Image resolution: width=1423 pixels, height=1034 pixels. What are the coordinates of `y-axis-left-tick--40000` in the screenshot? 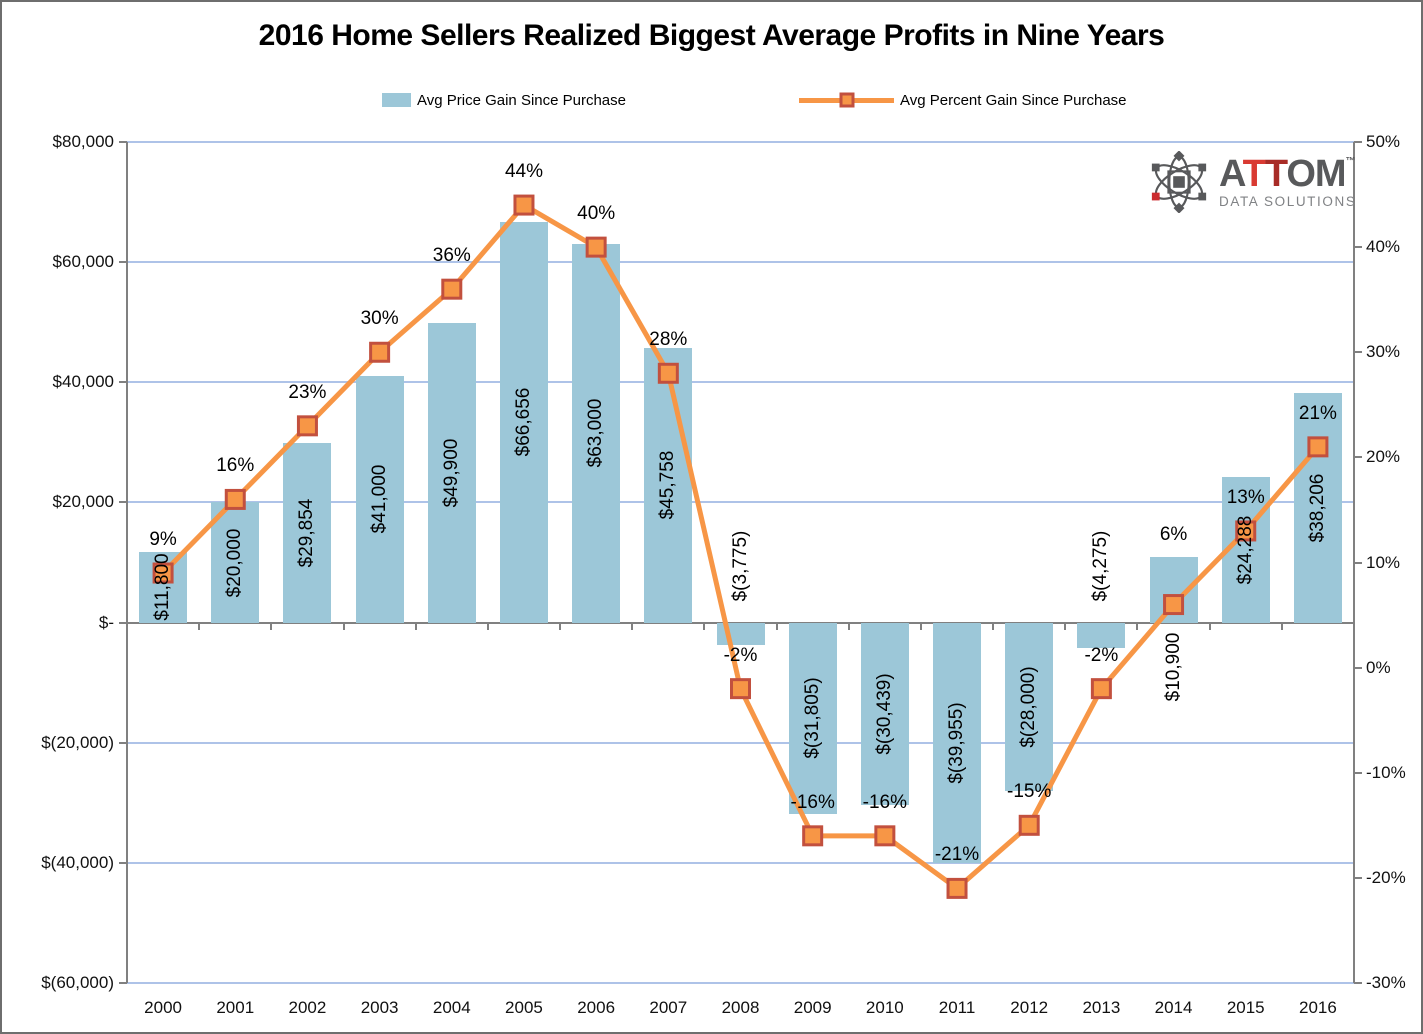 It's located at (123, 862).